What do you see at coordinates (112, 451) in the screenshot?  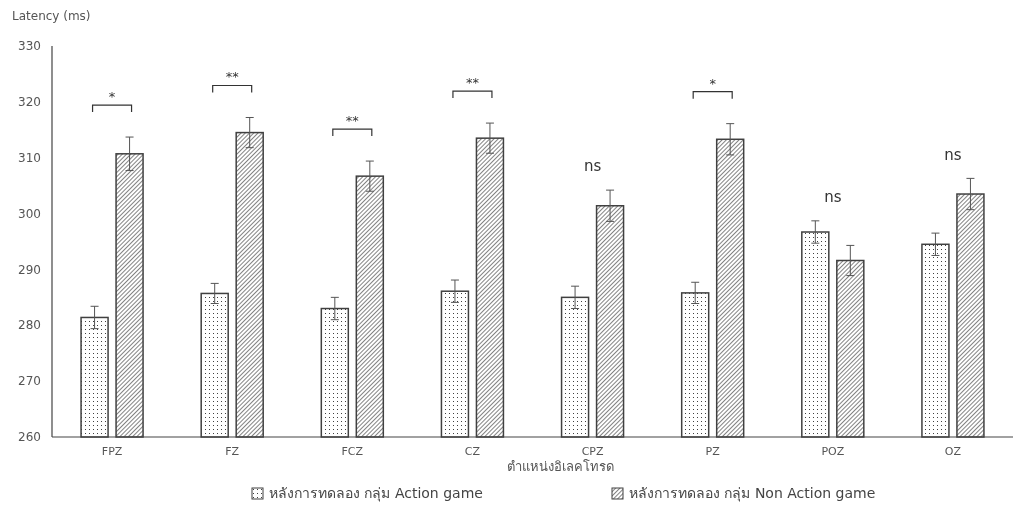 I see `x-tick-label: FPZ` at bounding box center [112, 451].